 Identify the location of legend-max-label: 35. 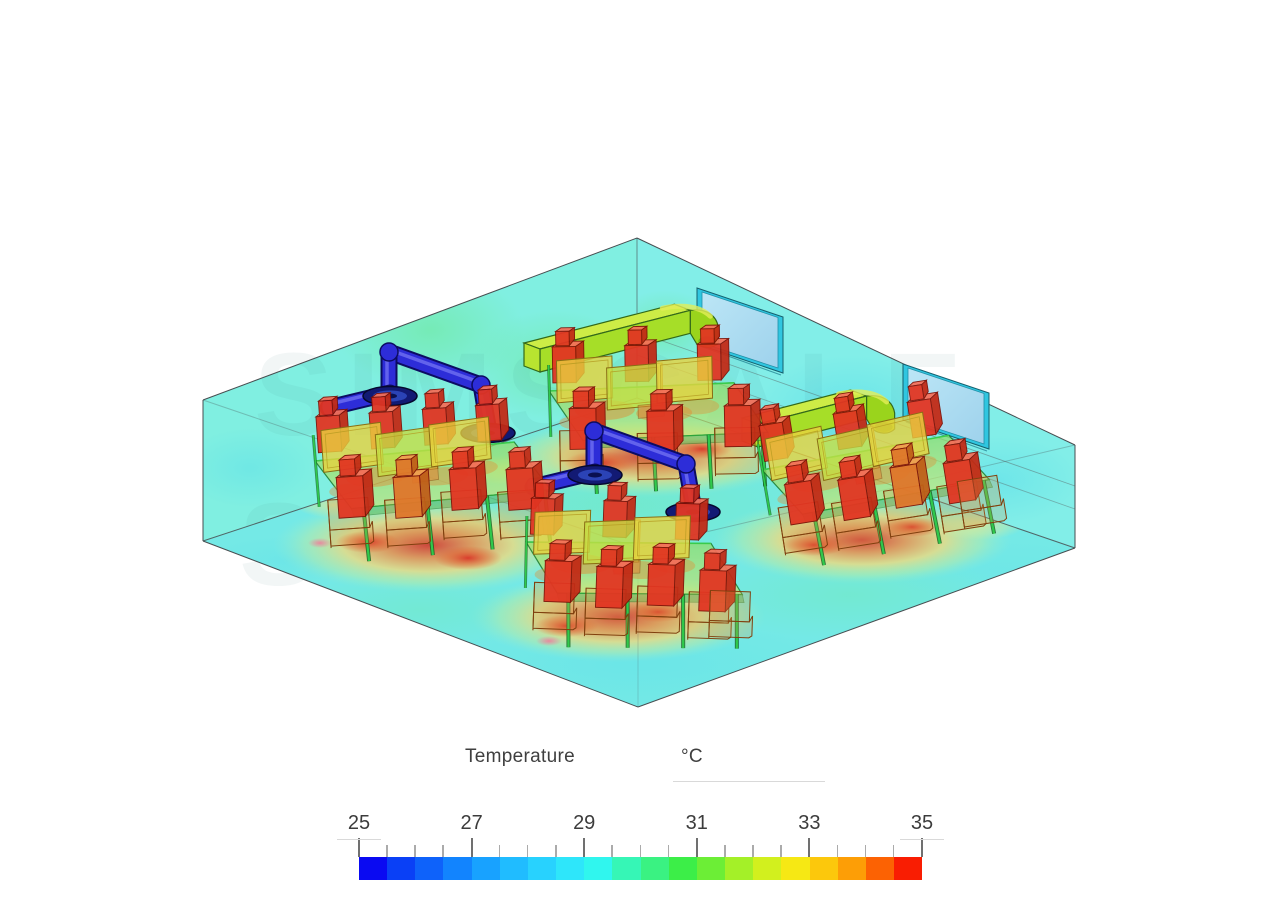
(922, 823).